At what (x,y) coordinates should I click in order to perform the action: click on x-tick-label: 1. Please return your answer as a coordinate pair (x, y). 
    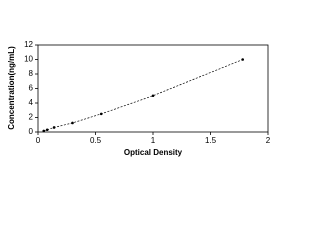
    Looking at the image, I should click on (153, 140).